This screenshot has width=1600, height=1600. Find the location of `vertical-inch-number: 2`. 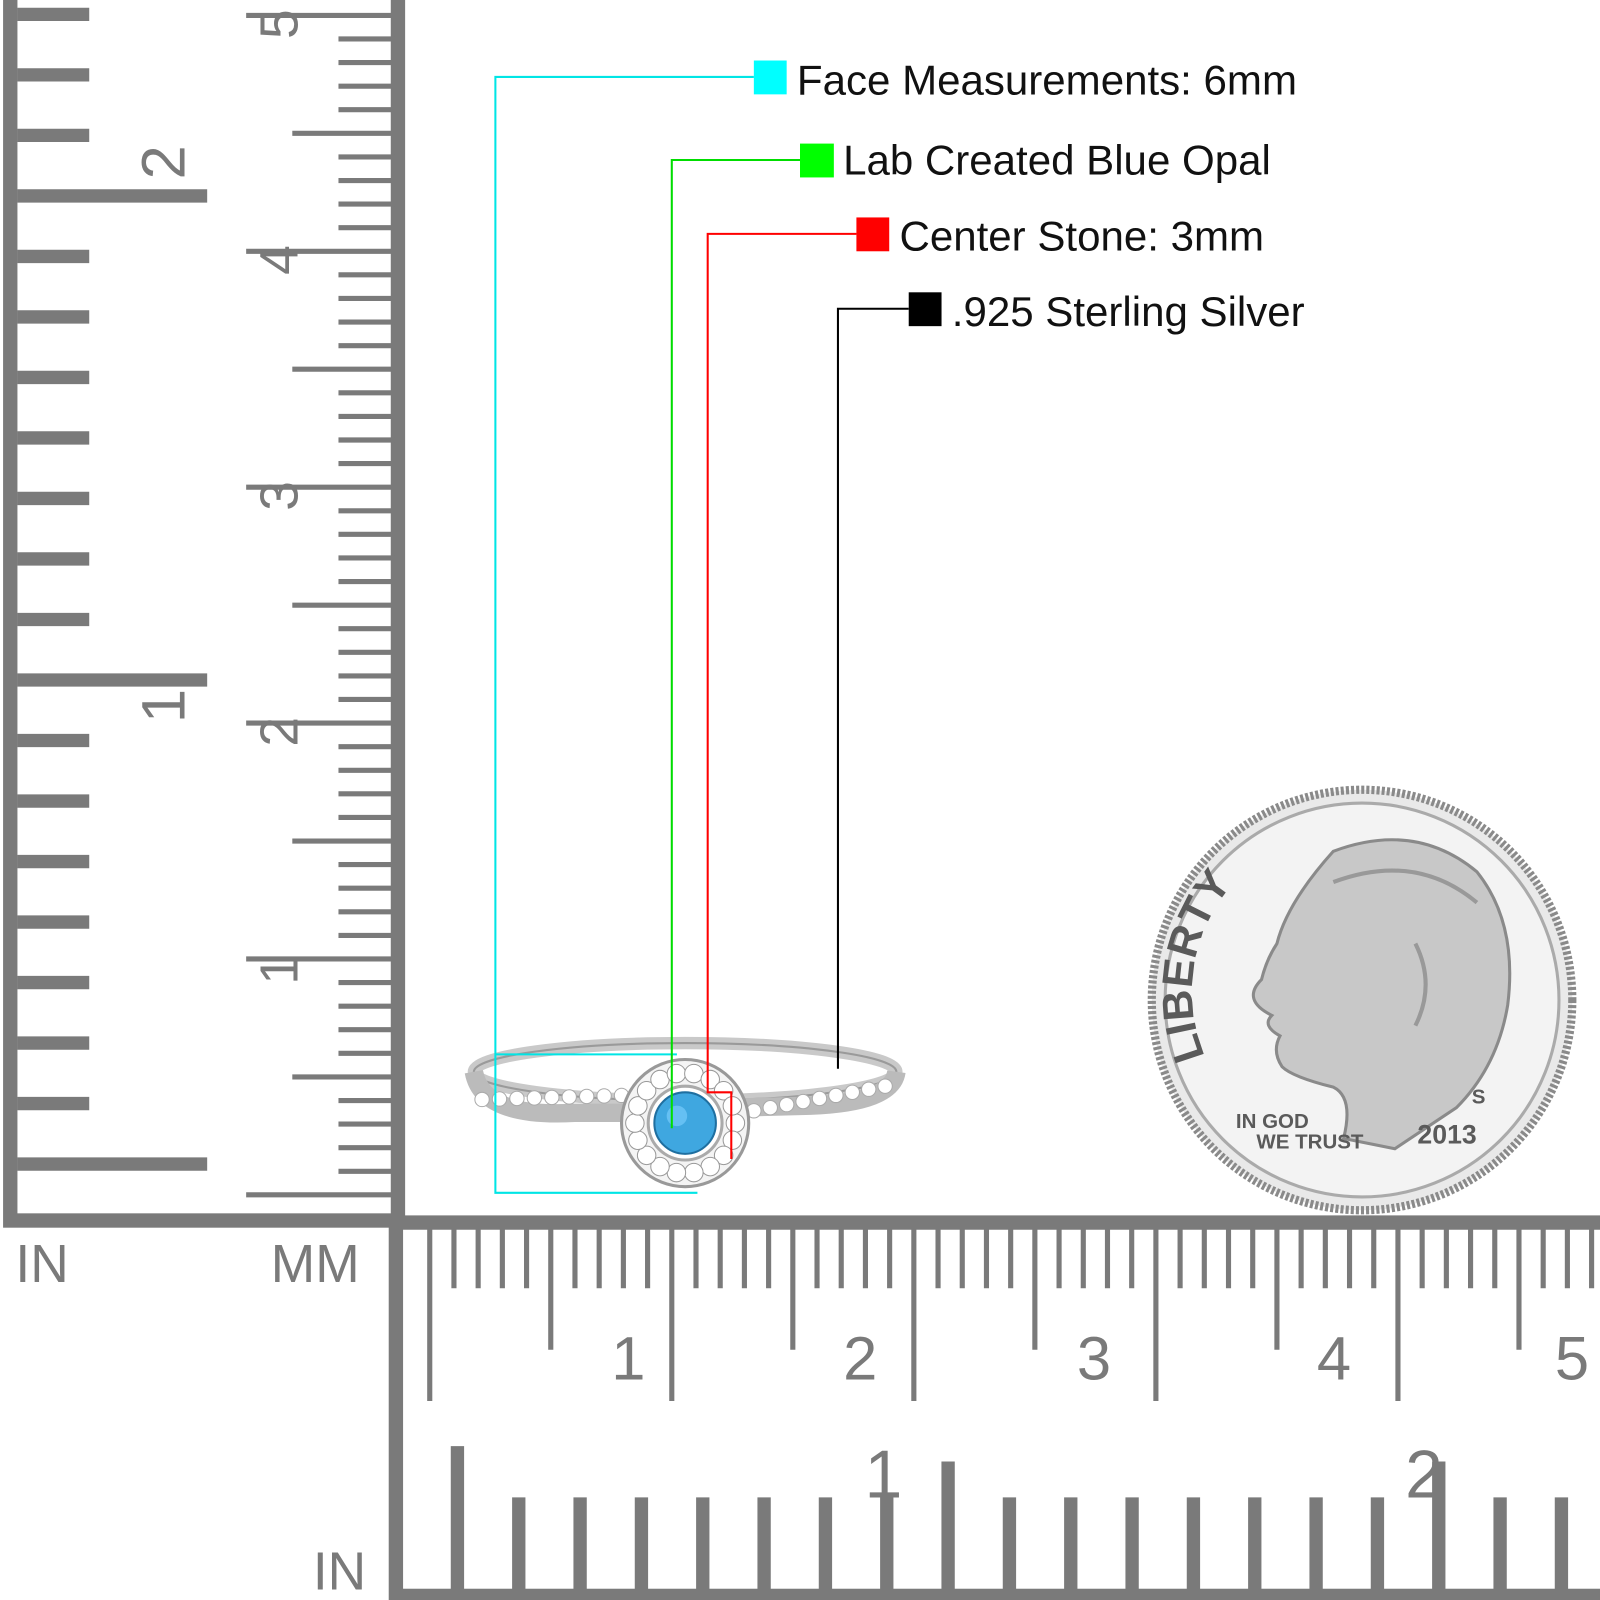

vertical-inch-number: 2 is located at coordinates (164, 162).